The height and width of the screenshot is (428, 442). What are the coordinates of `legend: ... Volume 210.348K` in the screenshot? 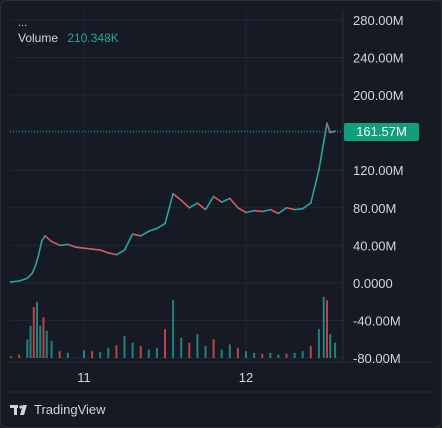 It's located at (68, 32).